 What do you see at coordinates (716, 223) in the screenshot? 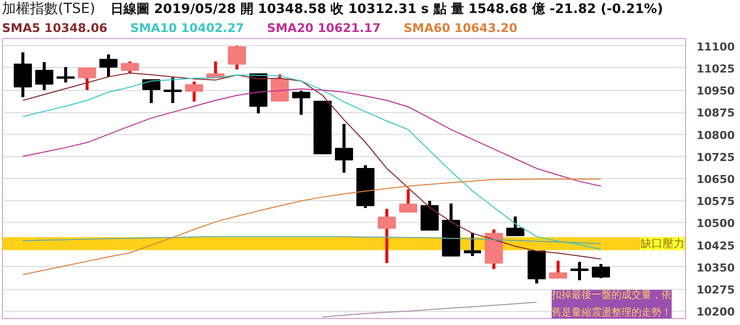
I see `y-tick-label: 10500` at bounding box center [716, 223].